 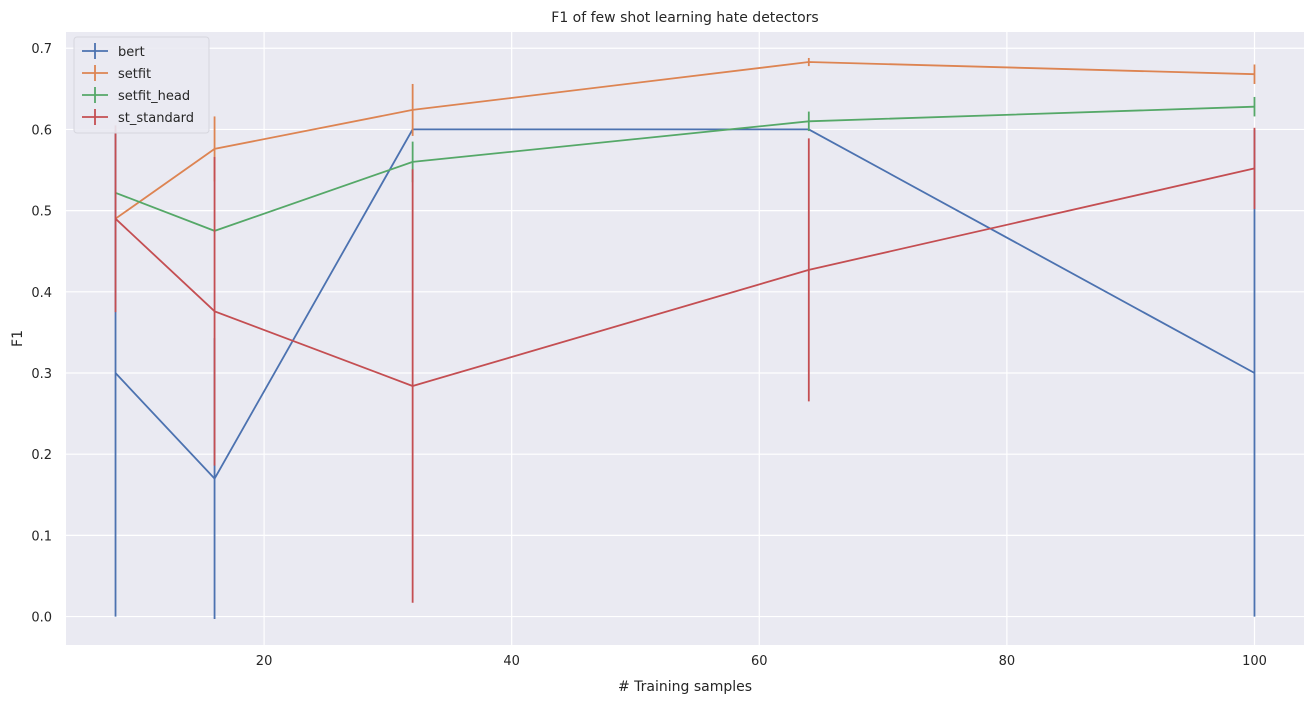 What do you see at coordinates (41, 618) in the screenshot?
I see `y-tick-label: 0.0` at bounding box center [41, 618].